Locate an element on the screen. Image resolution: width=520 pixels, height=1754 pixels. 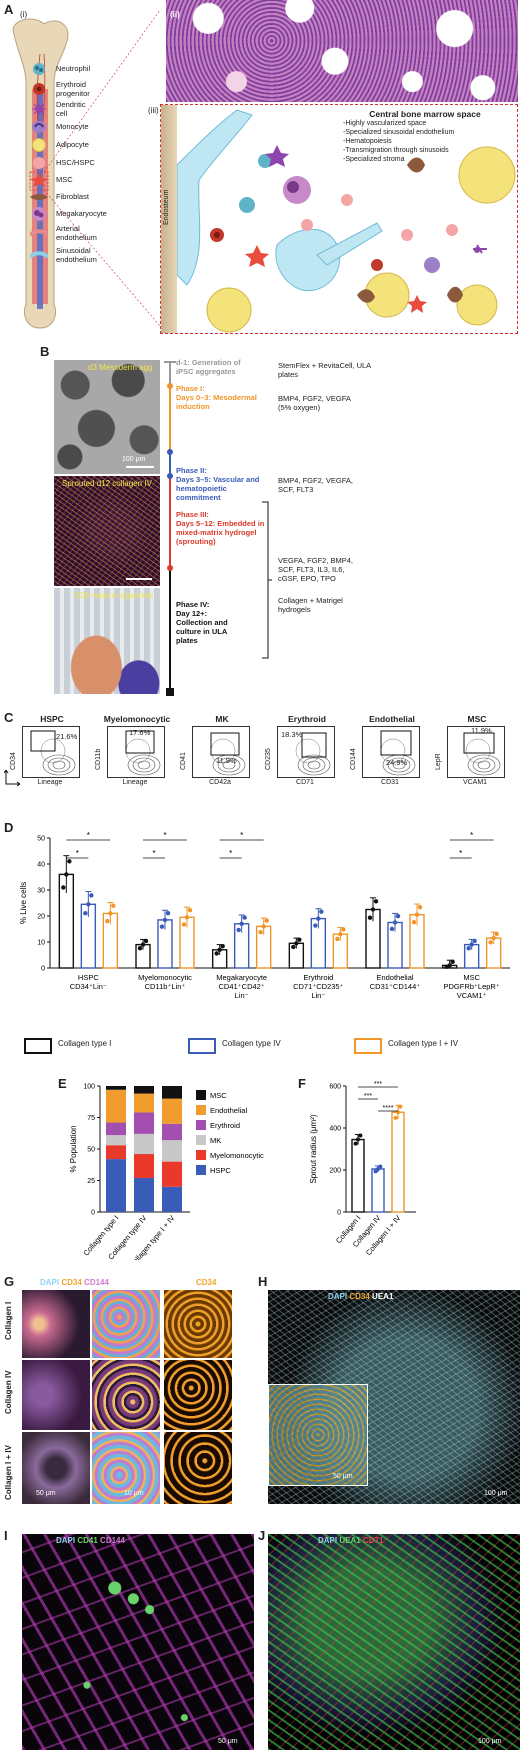
legend-label: Collagen type I is located at coordinates (85, 1043).